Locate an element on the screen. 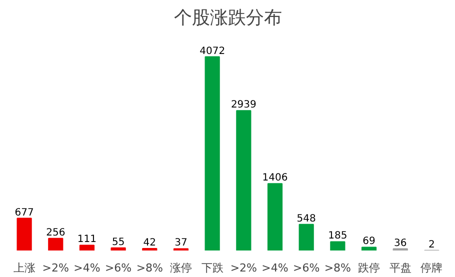 This screenshot has height=277, width=455. x-tick-label: 上涨 is located at coordinates (24, 268).